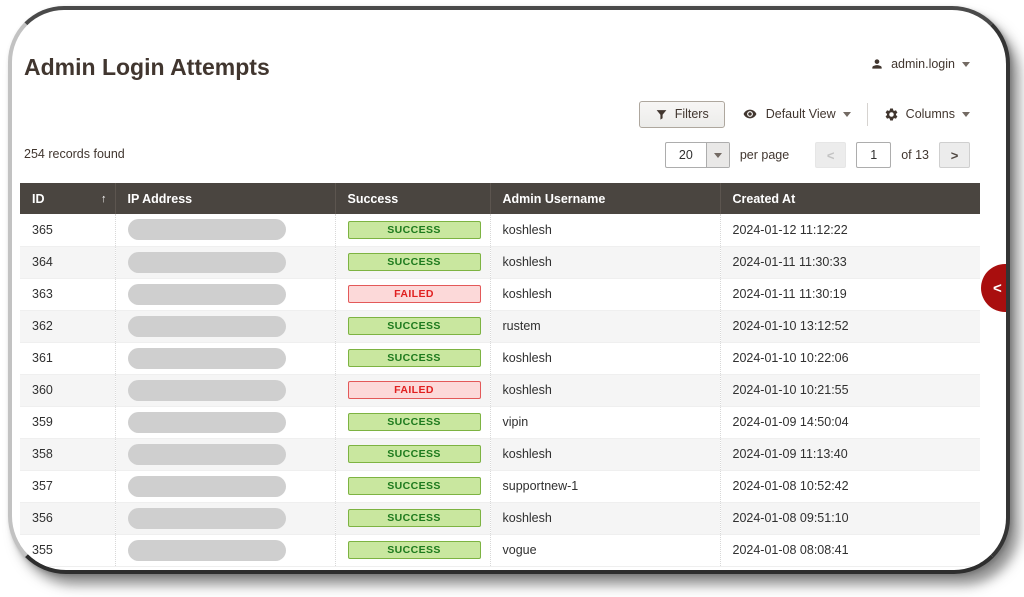  Describe the element at coordinates (147, 67) in the screenshot. I see `page-title: Admin Login Attempts` at that location.